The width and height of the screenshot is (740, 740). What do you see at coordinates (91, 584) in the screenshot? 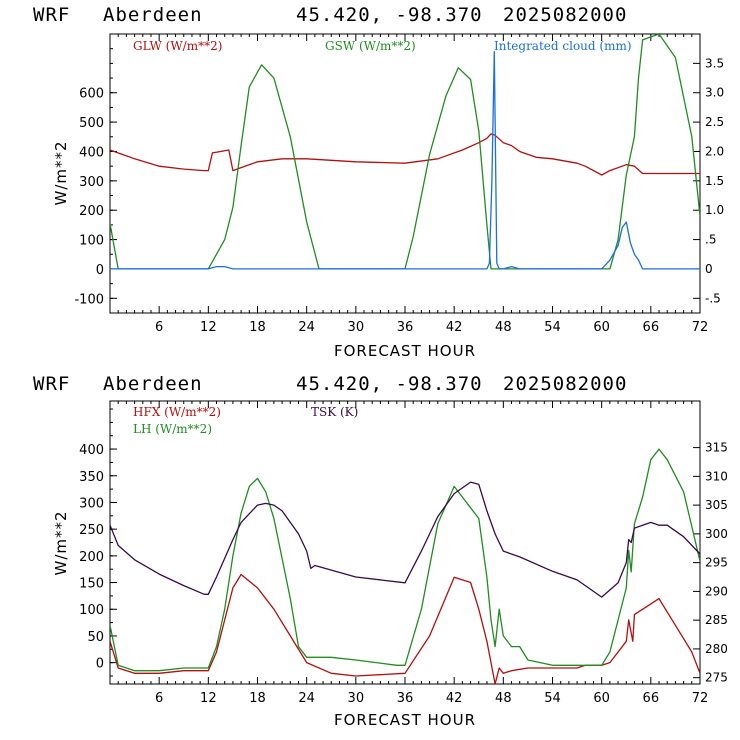
I see `y-tick-label: 150` at bounding box center [91, 584].